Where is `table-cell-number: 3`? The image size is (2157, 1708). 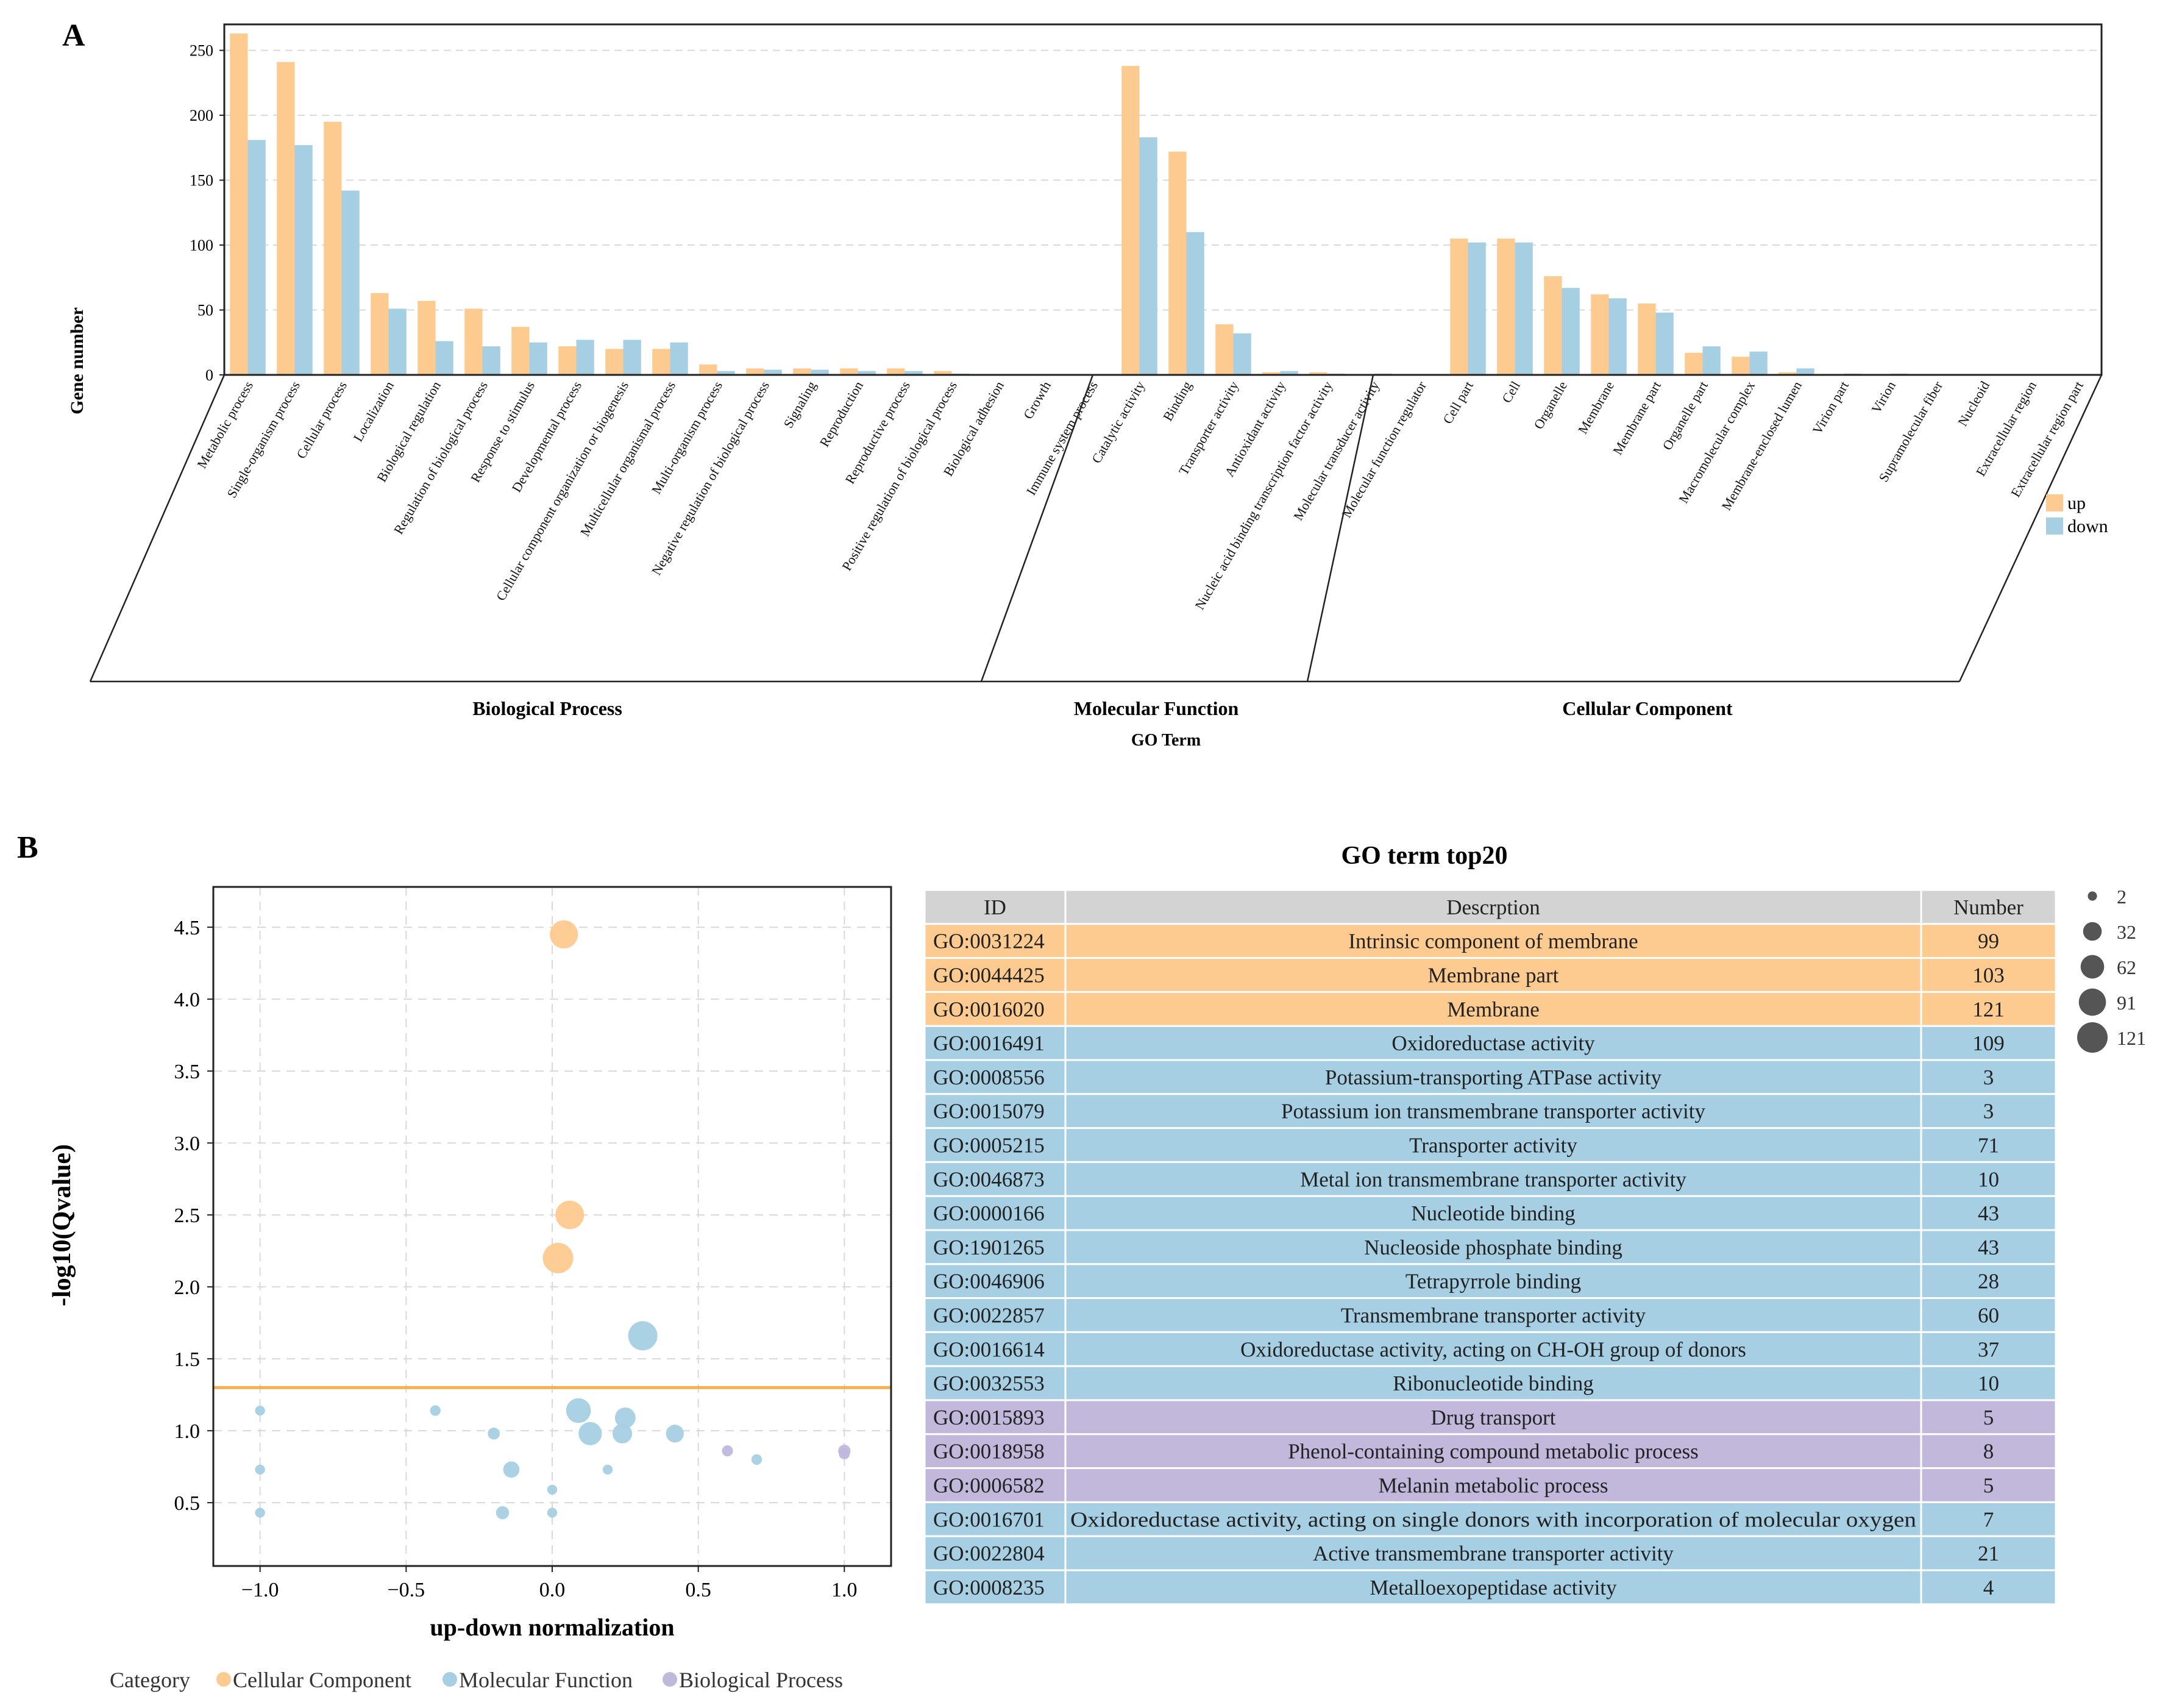
table-cell-number: 3 is located at coordinates (1988, 1077).